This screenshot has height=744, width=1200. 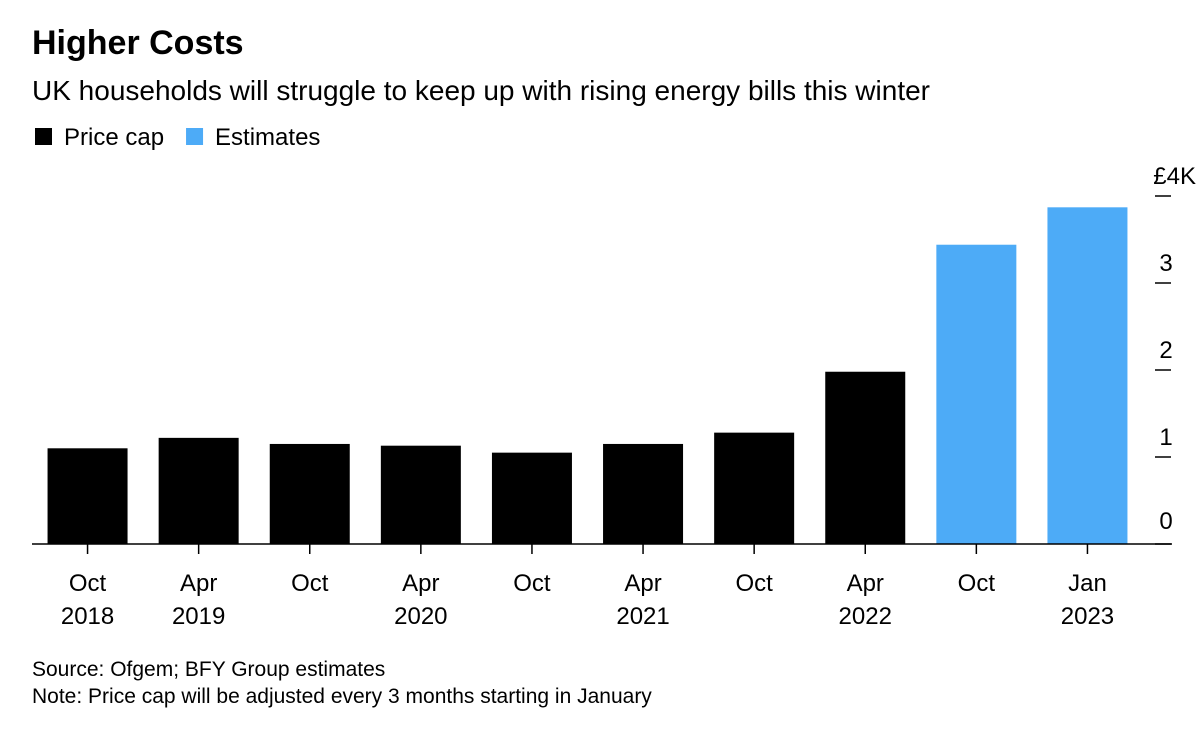 What do you see at coordinates (642, 616) in the screenshot?
I see `x-tick-label: 2021` at bounding box center [642, 616].